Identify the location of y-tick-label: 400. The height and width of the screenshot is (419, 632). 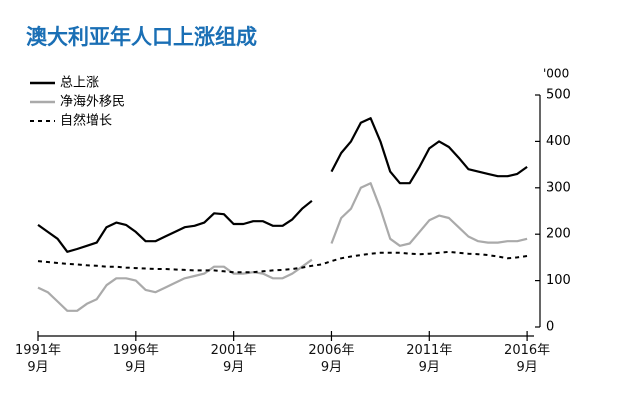
(558, 141).